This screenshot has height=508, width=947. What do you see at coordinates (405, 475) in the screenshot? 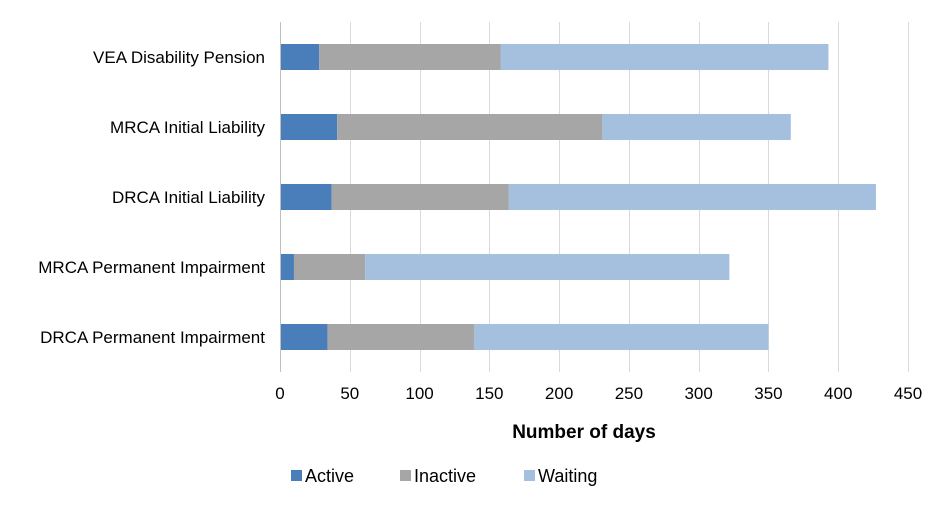
I see `legend-swatch-inactive` at bounding box center [405, 475].